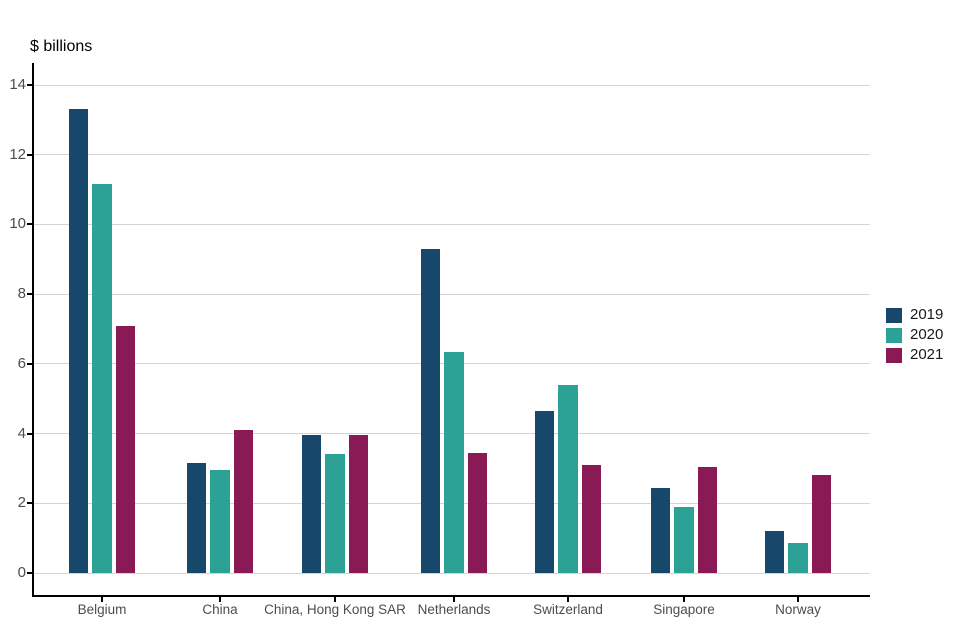  What do you see at coordinates (61, 46) in the screenshot?
I see `y-axis-title: $ billions` at bounding box center [61, 46].